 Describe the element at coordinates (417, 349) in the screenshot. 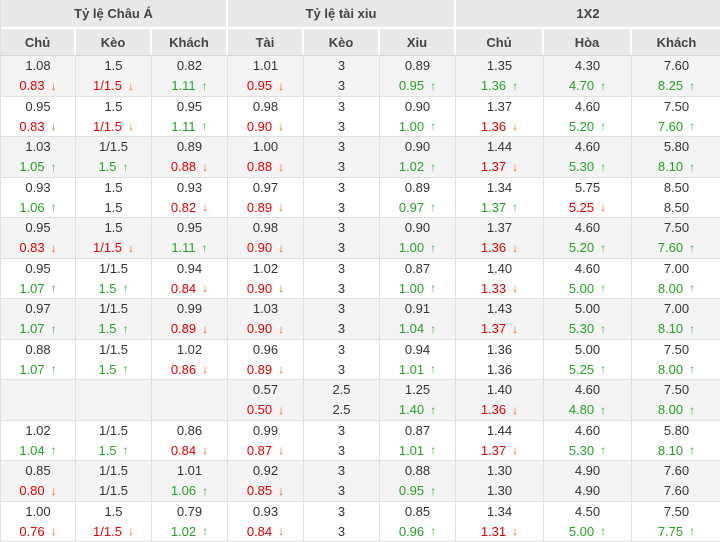

I see `opening-odd: 0.94` at that location.